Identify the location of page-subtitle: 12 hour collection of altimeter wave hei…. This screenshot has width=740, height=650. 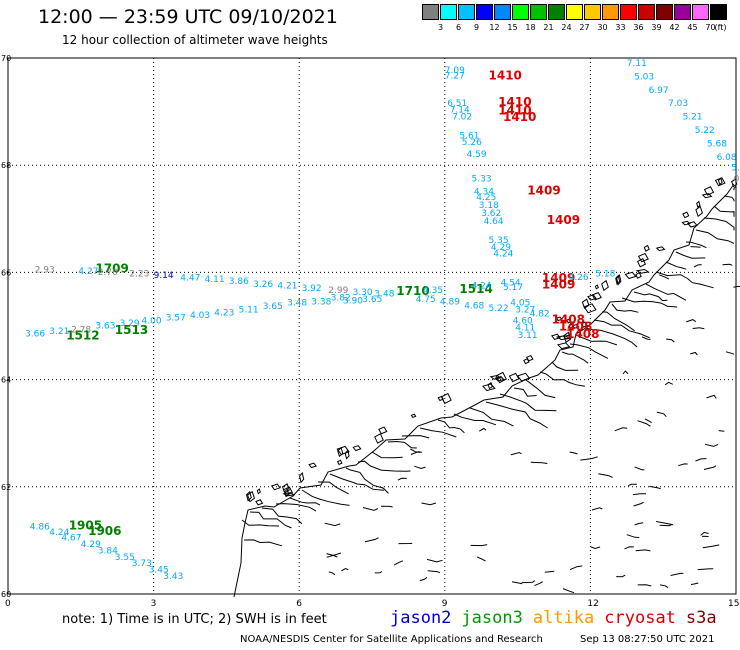
(195, 40).